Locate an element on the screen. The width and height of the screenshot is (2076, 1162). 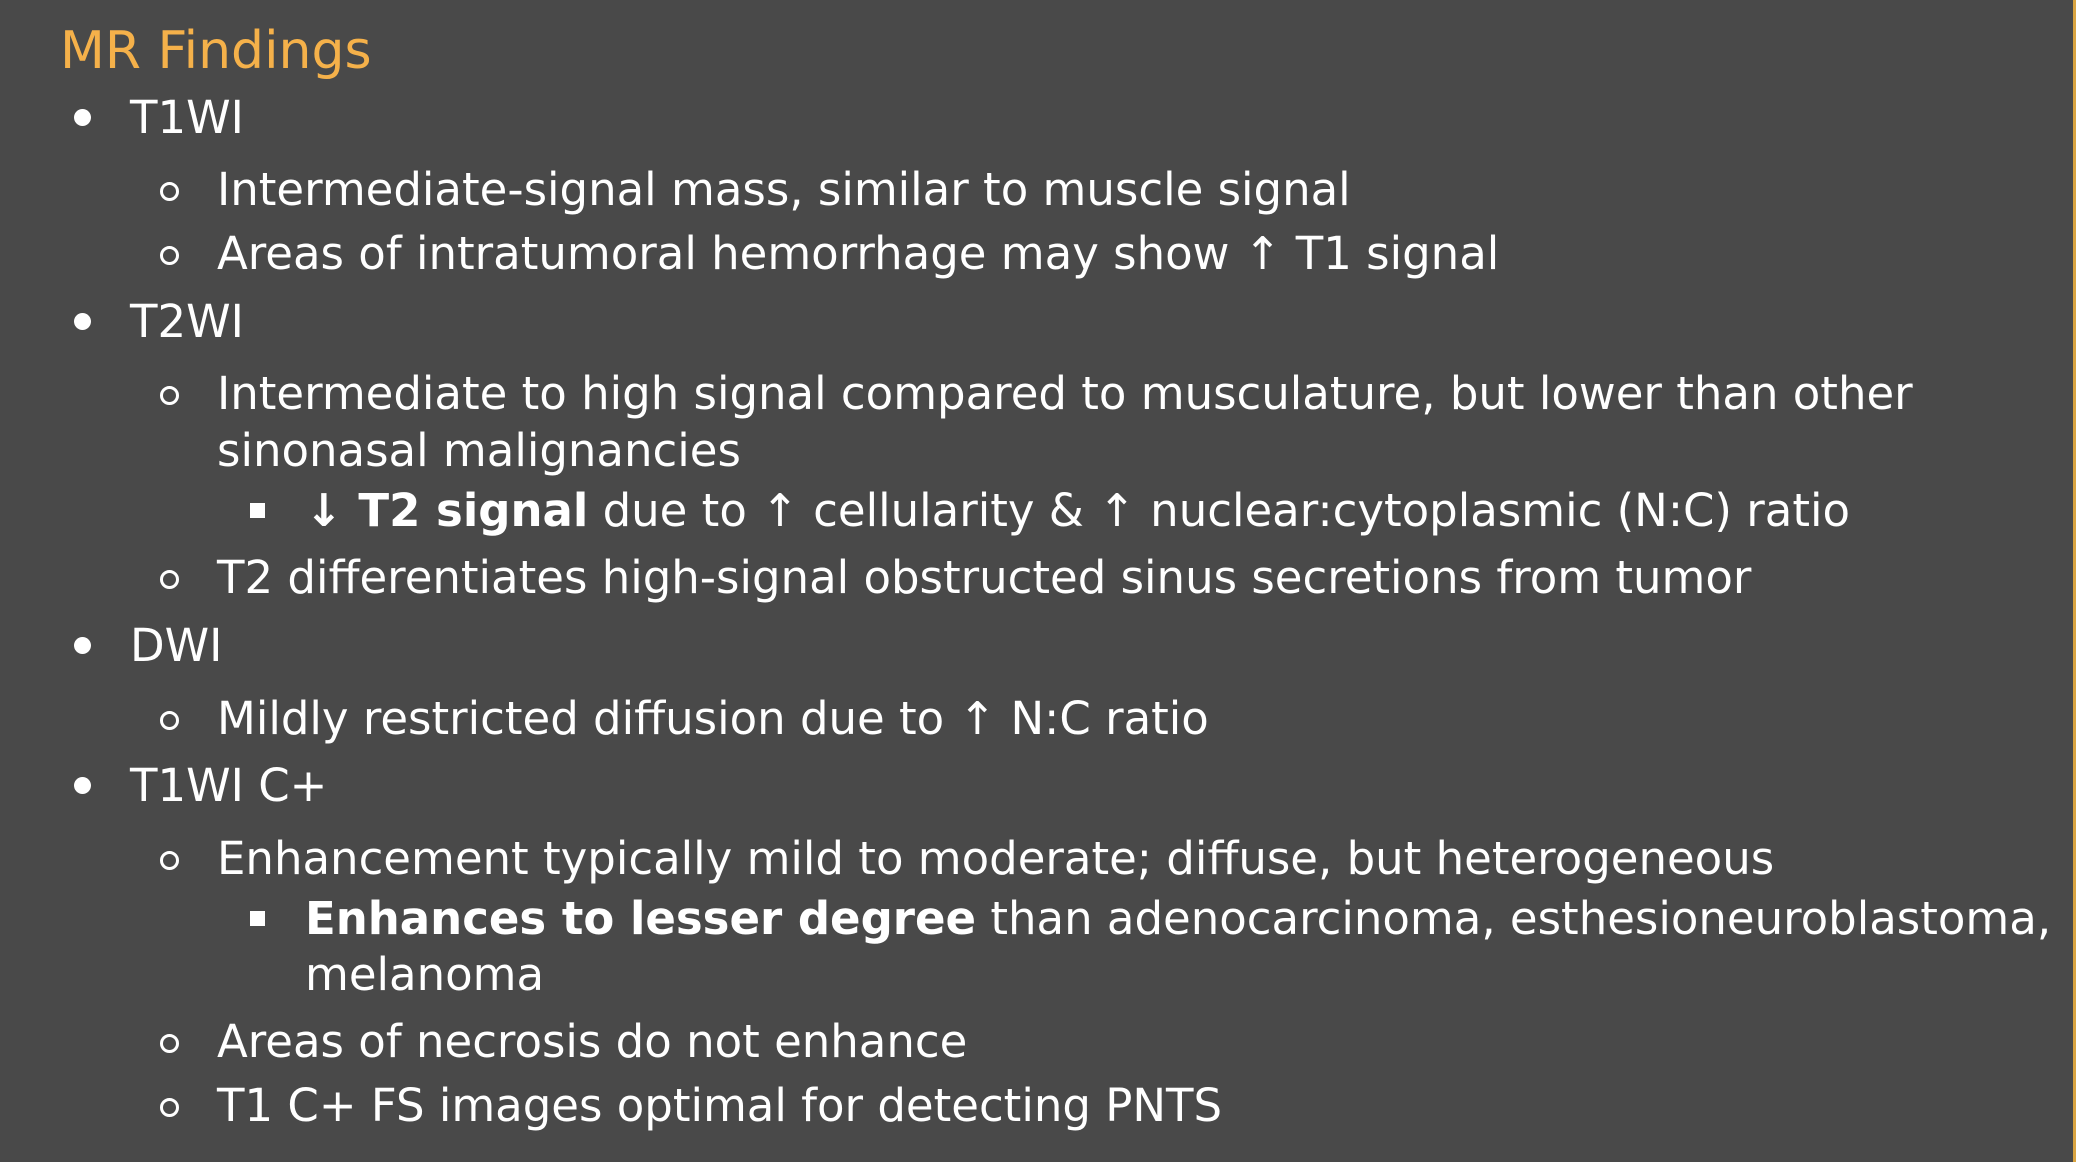
bullet-t1wi: T1WI is located at coordinates (187, 117).